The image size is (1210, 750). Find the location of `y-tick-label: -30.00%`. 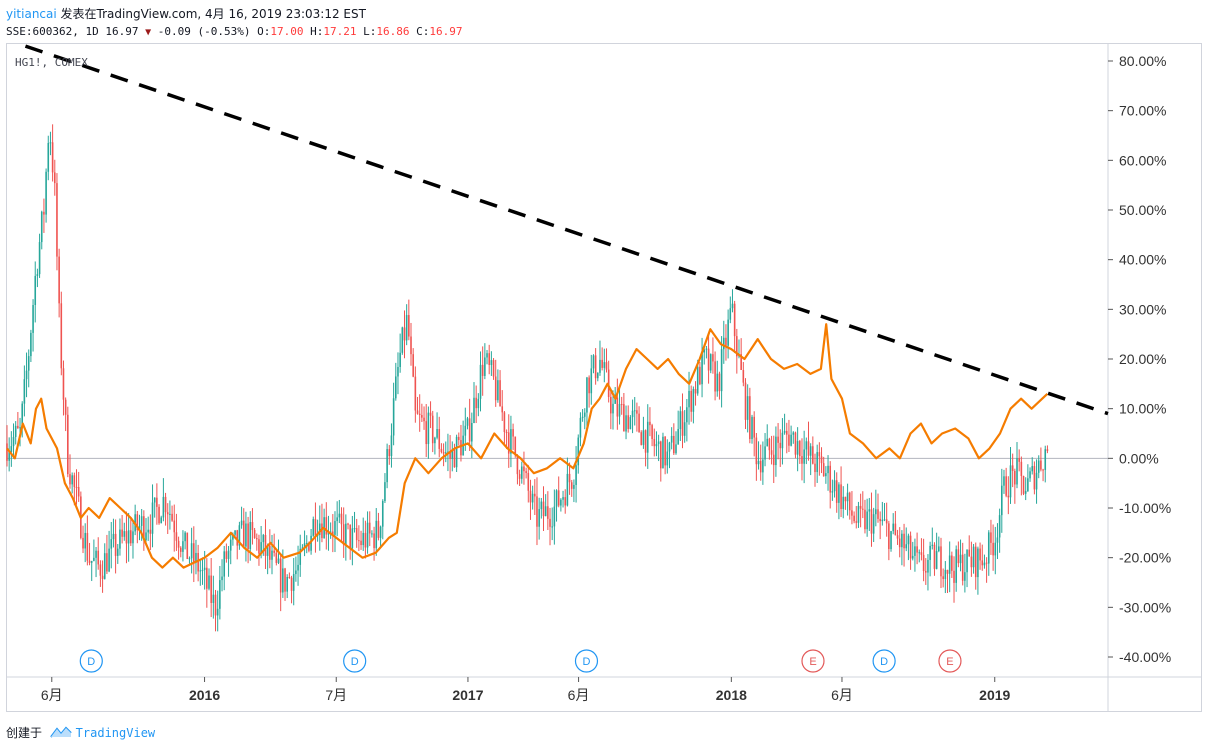

y-tick-label: -30.00% is located at coordinates (1145, 607).